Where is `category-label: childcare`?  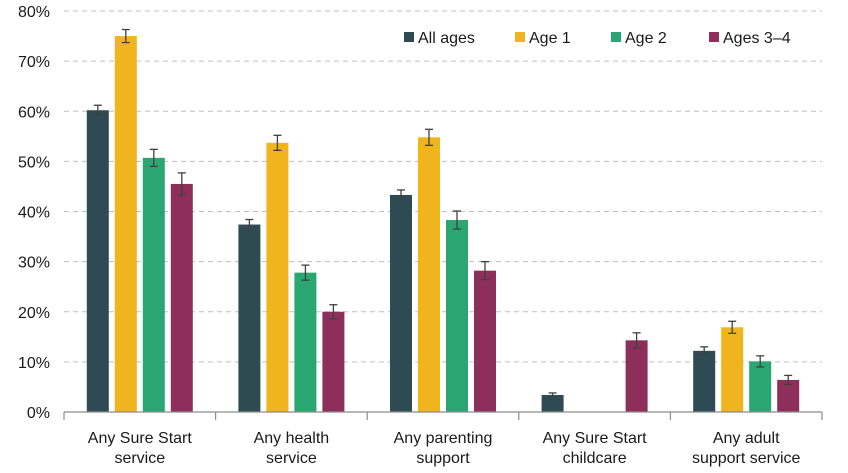
category-label: childcare is located at coordinates (595, 458).